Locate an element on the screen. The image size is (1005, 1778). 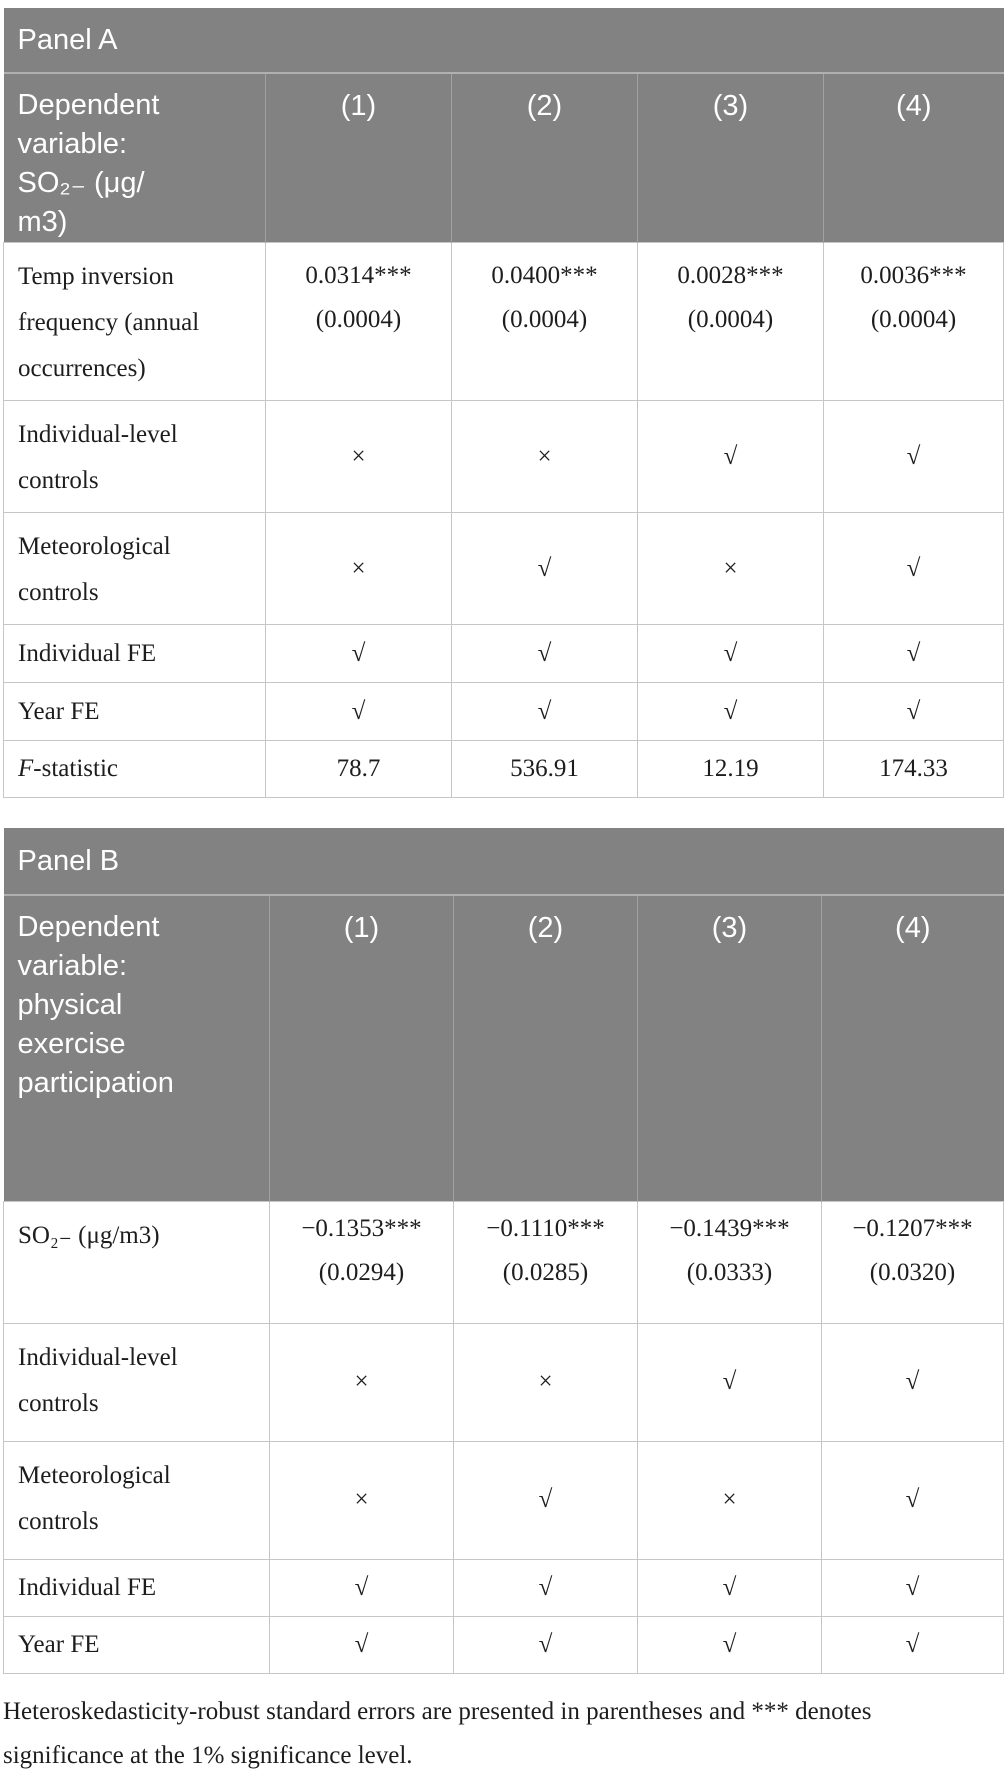
coefficient-value: 0.0028*** is located at coordinates (730, 275).